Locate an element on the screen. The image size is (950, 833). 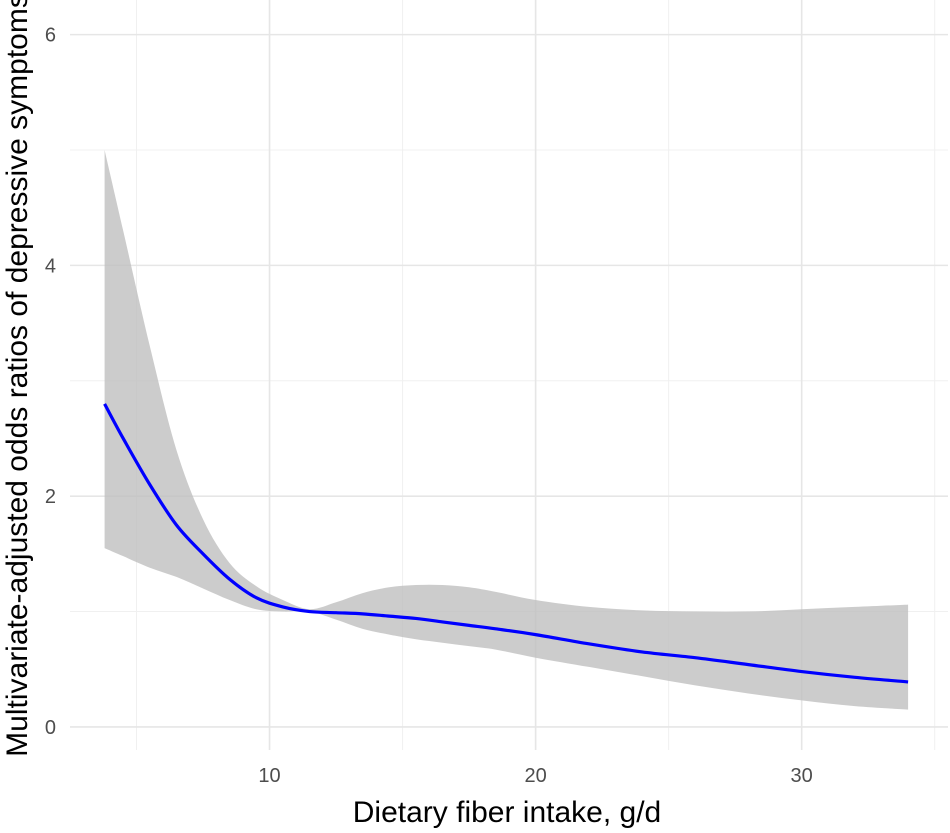
y-tick-label: 0 is located at coordinates (50, 728).